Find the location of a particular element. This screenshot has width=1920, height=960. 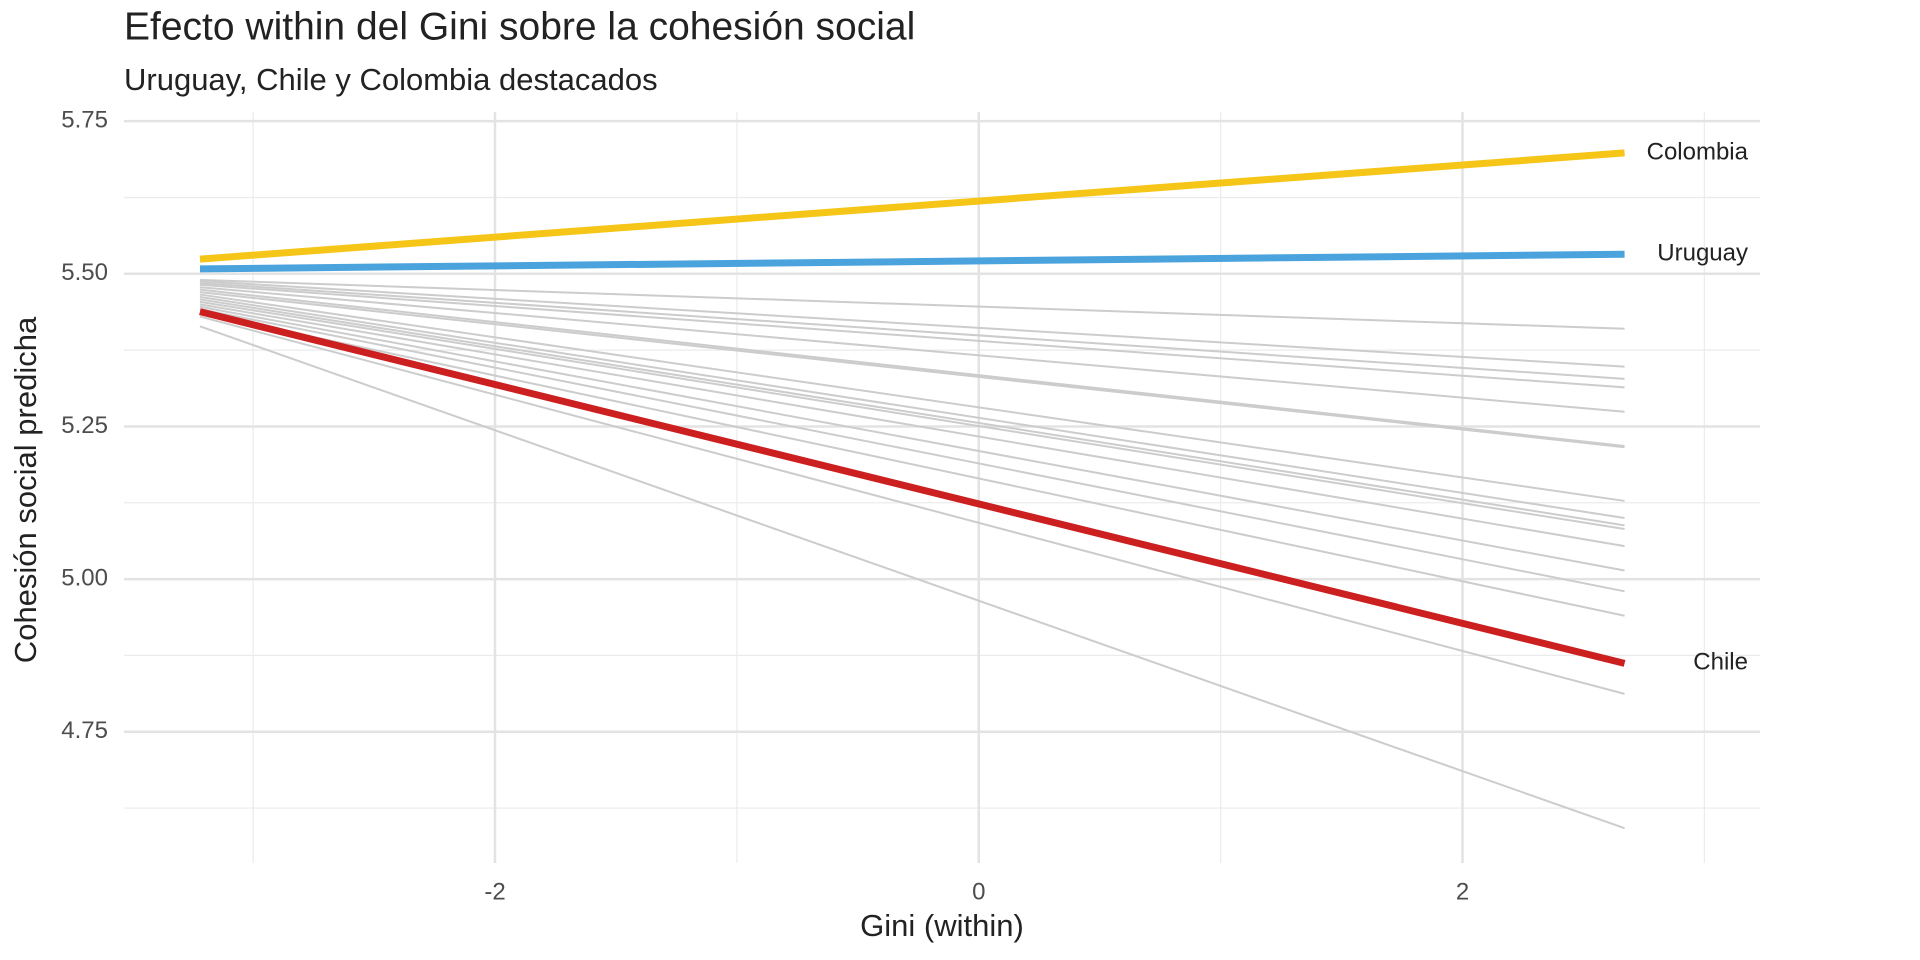

y-tick-label: 5.00 is located at coordinates (84, 577).